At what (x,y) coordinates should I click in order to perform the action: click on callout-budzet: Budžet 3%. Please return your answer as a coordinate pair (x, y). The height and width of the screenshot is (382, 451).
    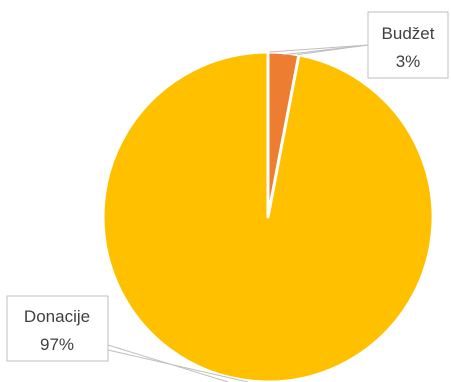
    Looking at the image, I should click on (408, 45).